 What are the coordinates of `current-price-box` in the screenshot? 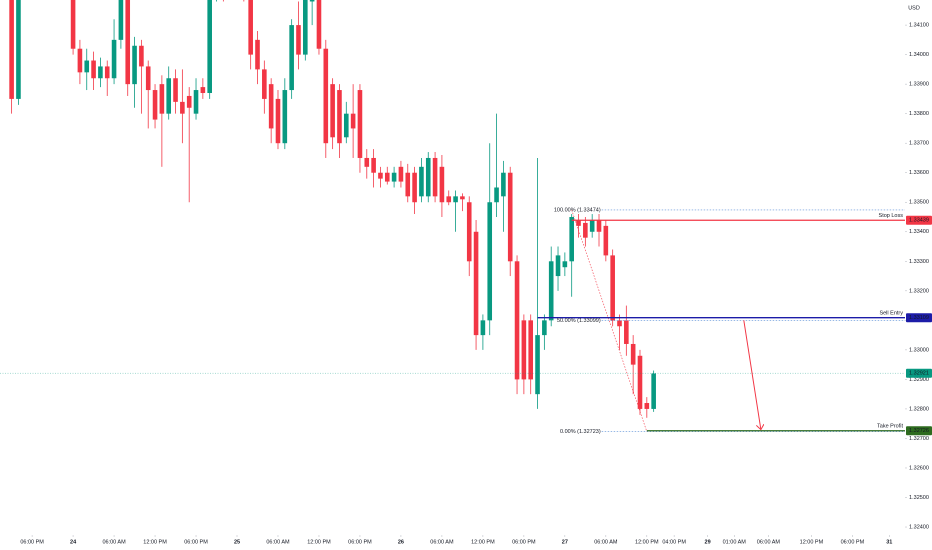 It's located at (919, 373).